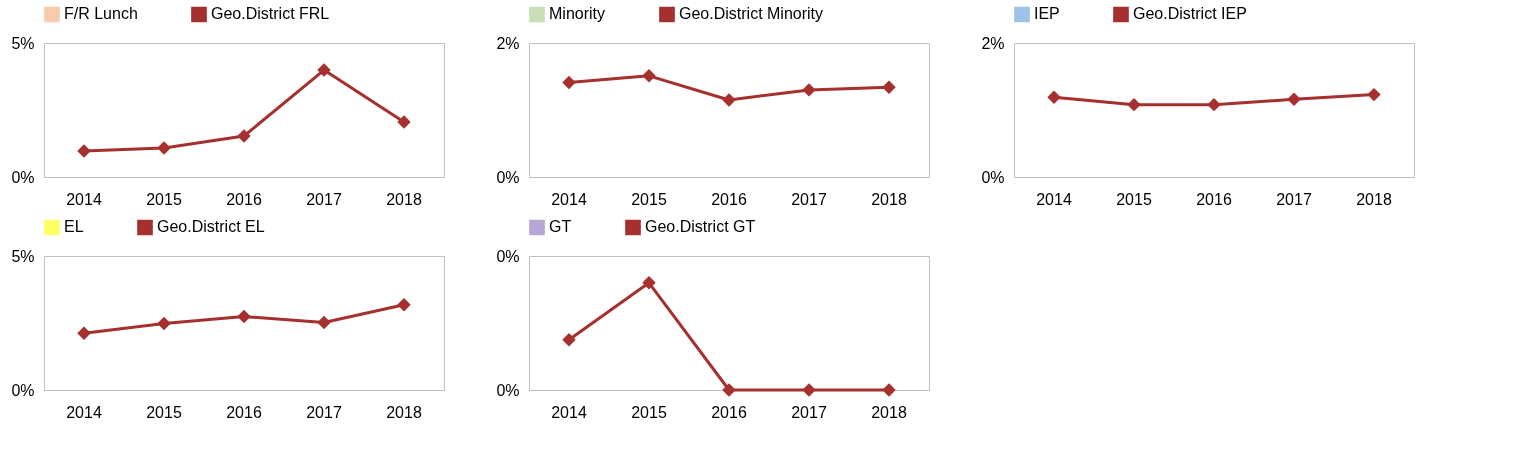 This screenshot has height=458, width=1518. I want to click on legend-label: EL, so click(74, 227).